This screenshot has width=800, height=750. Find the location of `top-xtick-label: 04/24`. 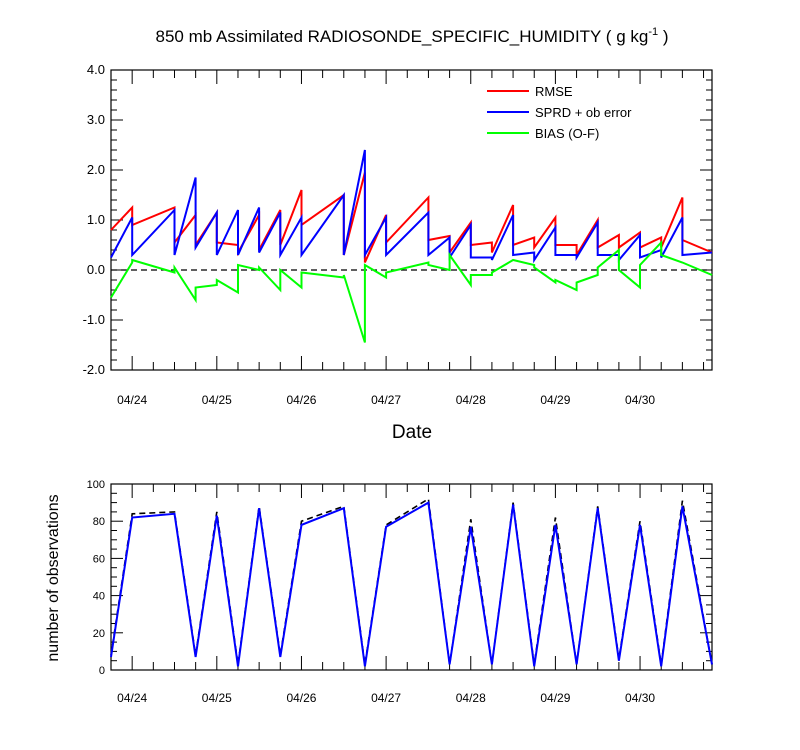

top-xtick-label: 04/24 is located at coordinates (132, 400).